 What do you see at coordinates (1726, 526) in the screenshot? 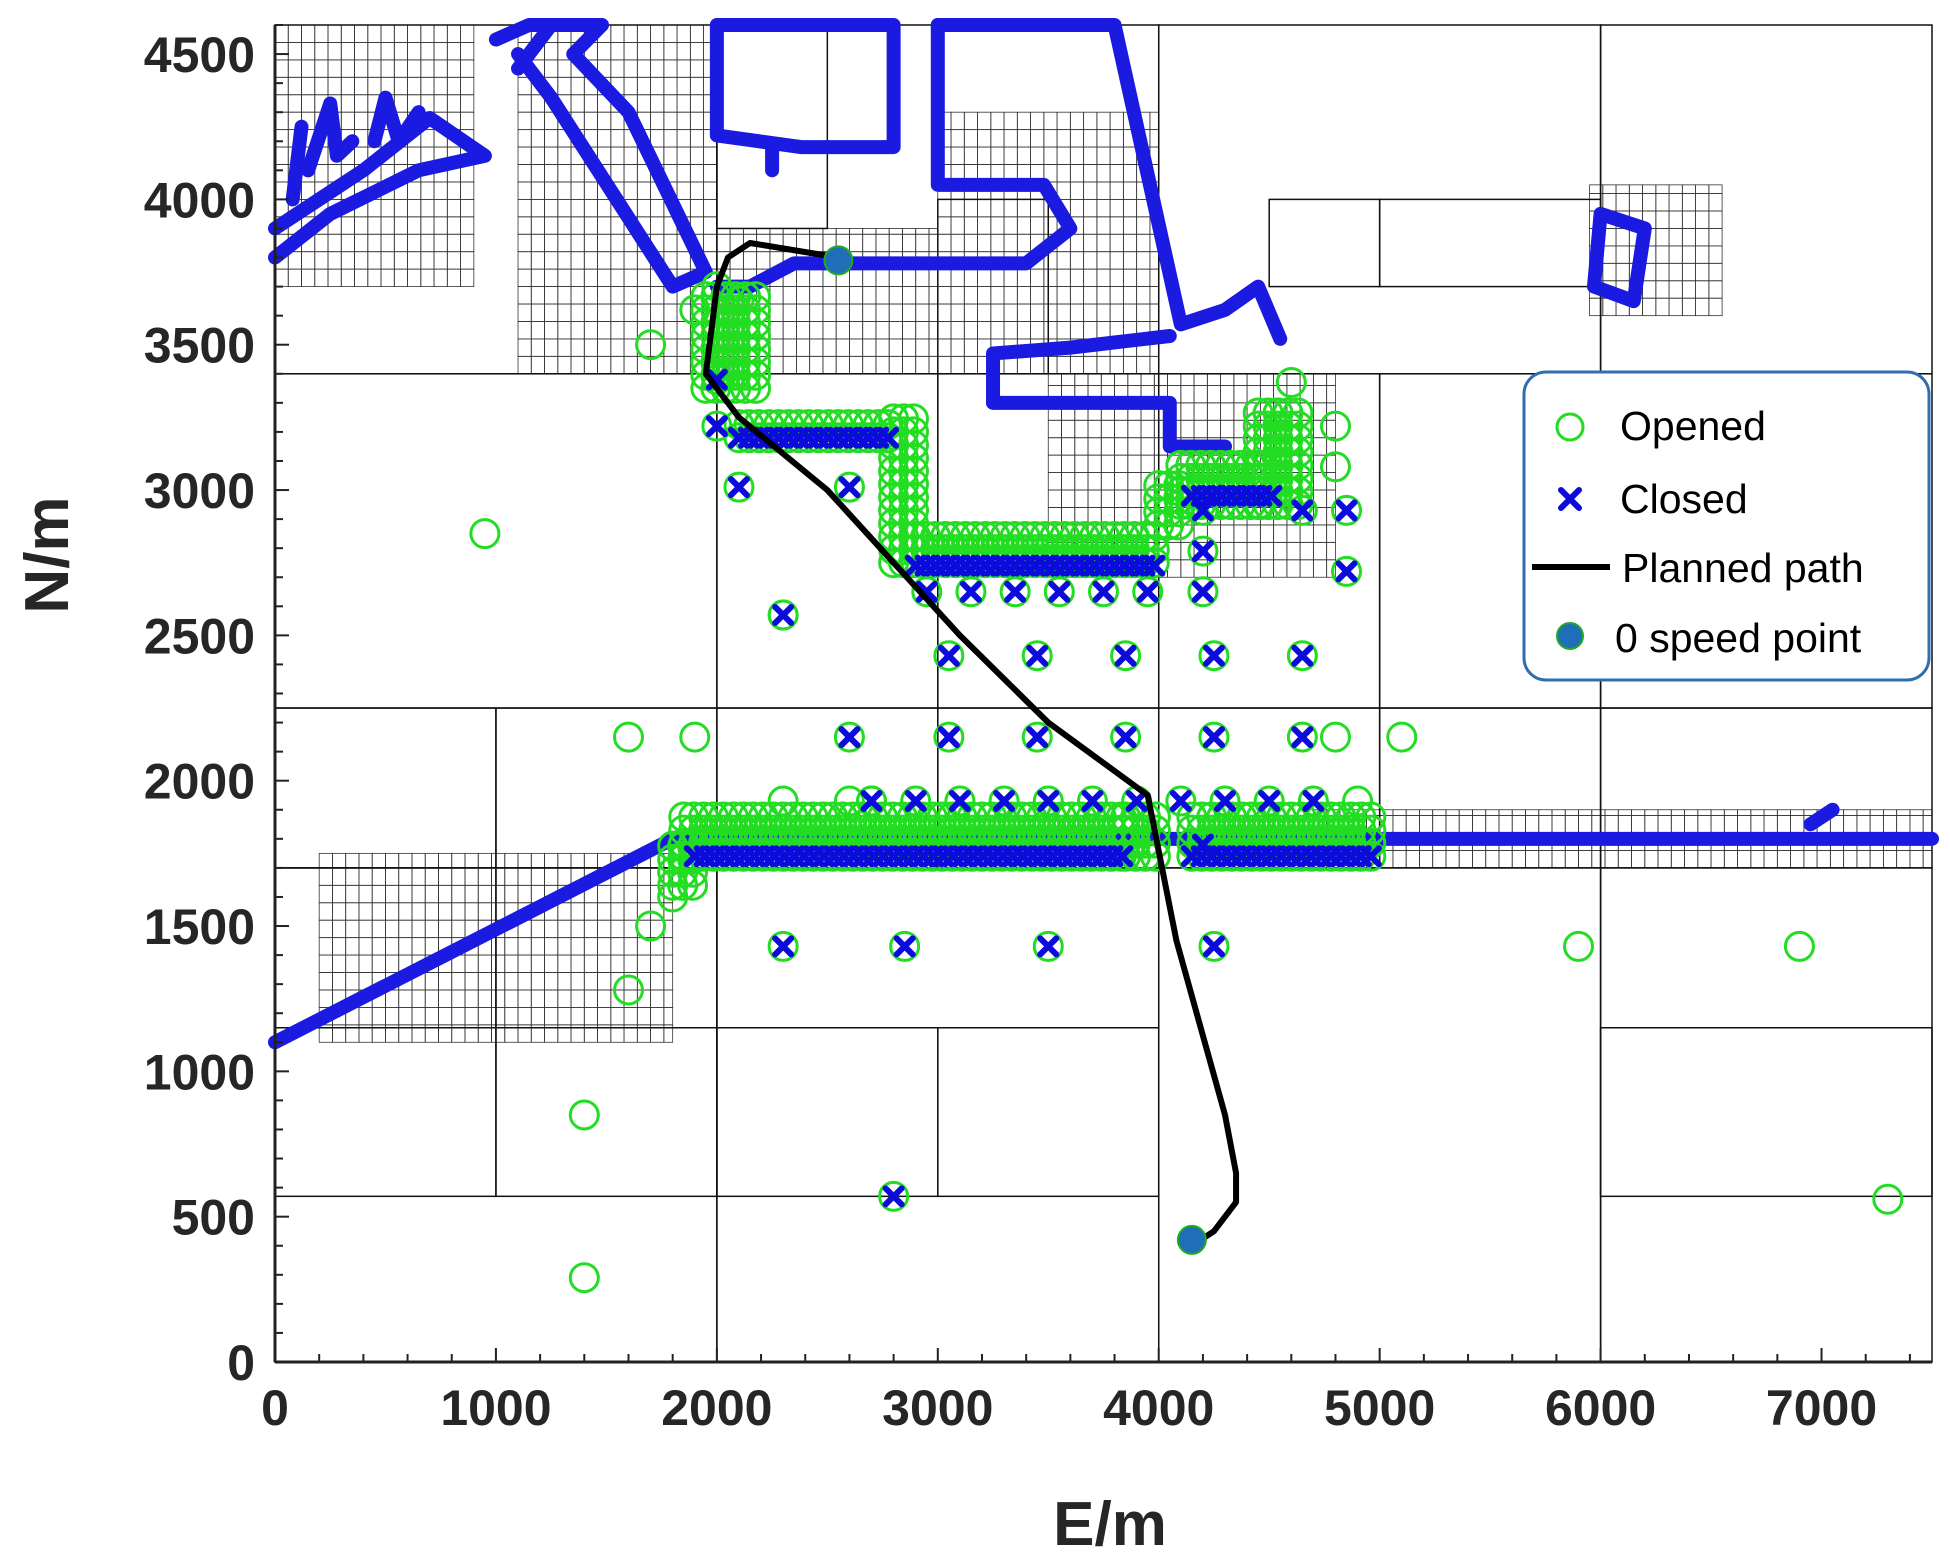
I see `legend-box` at bounding box center [1726, 526].